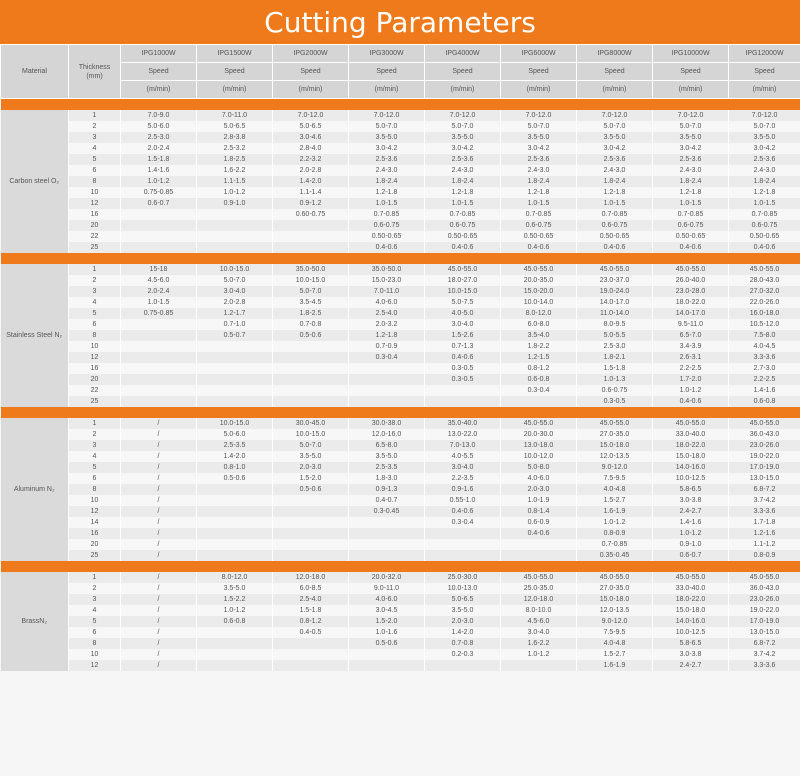  I want to click on speed-cell: 20.0-32.0, so click(386, 577).